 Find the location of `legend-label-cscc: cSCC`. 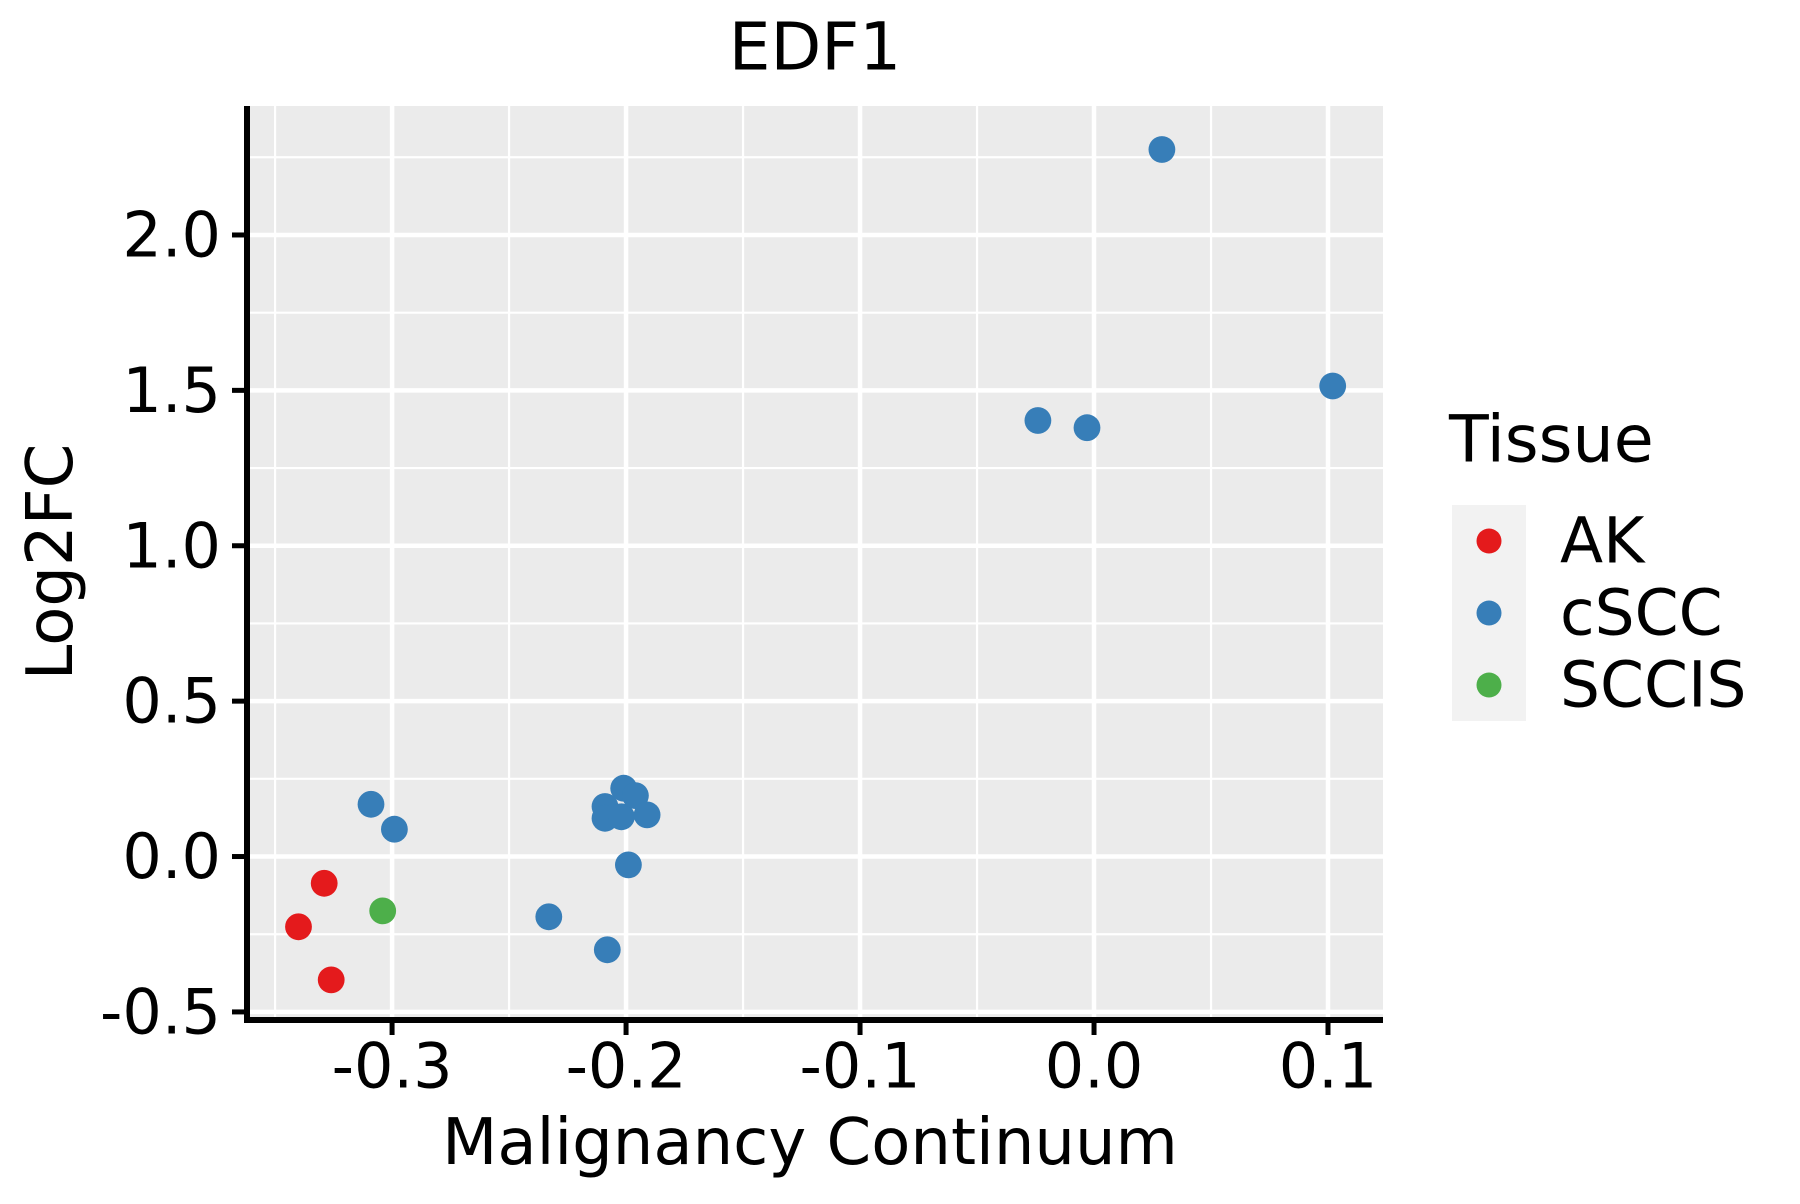

legend-label-cscc: cSCC is located at coordinates (1641, 613).